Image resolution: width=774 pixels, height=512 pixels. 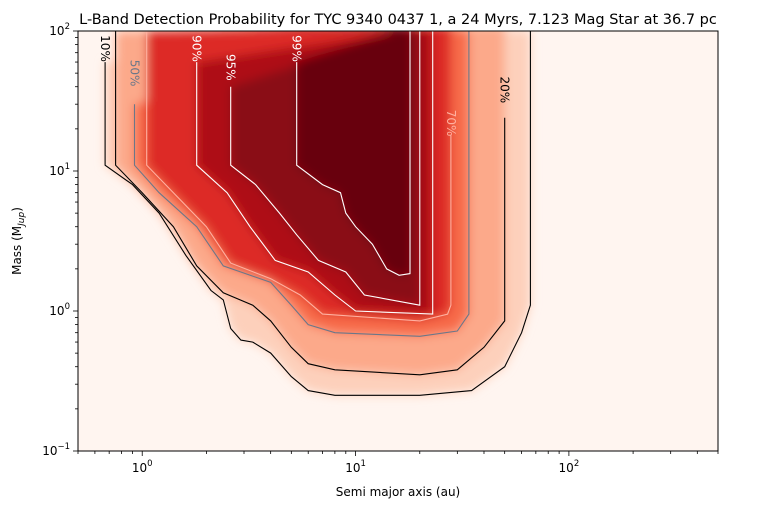 I want to click on x-tick-label: 10¹, so click(x=355, y=467).